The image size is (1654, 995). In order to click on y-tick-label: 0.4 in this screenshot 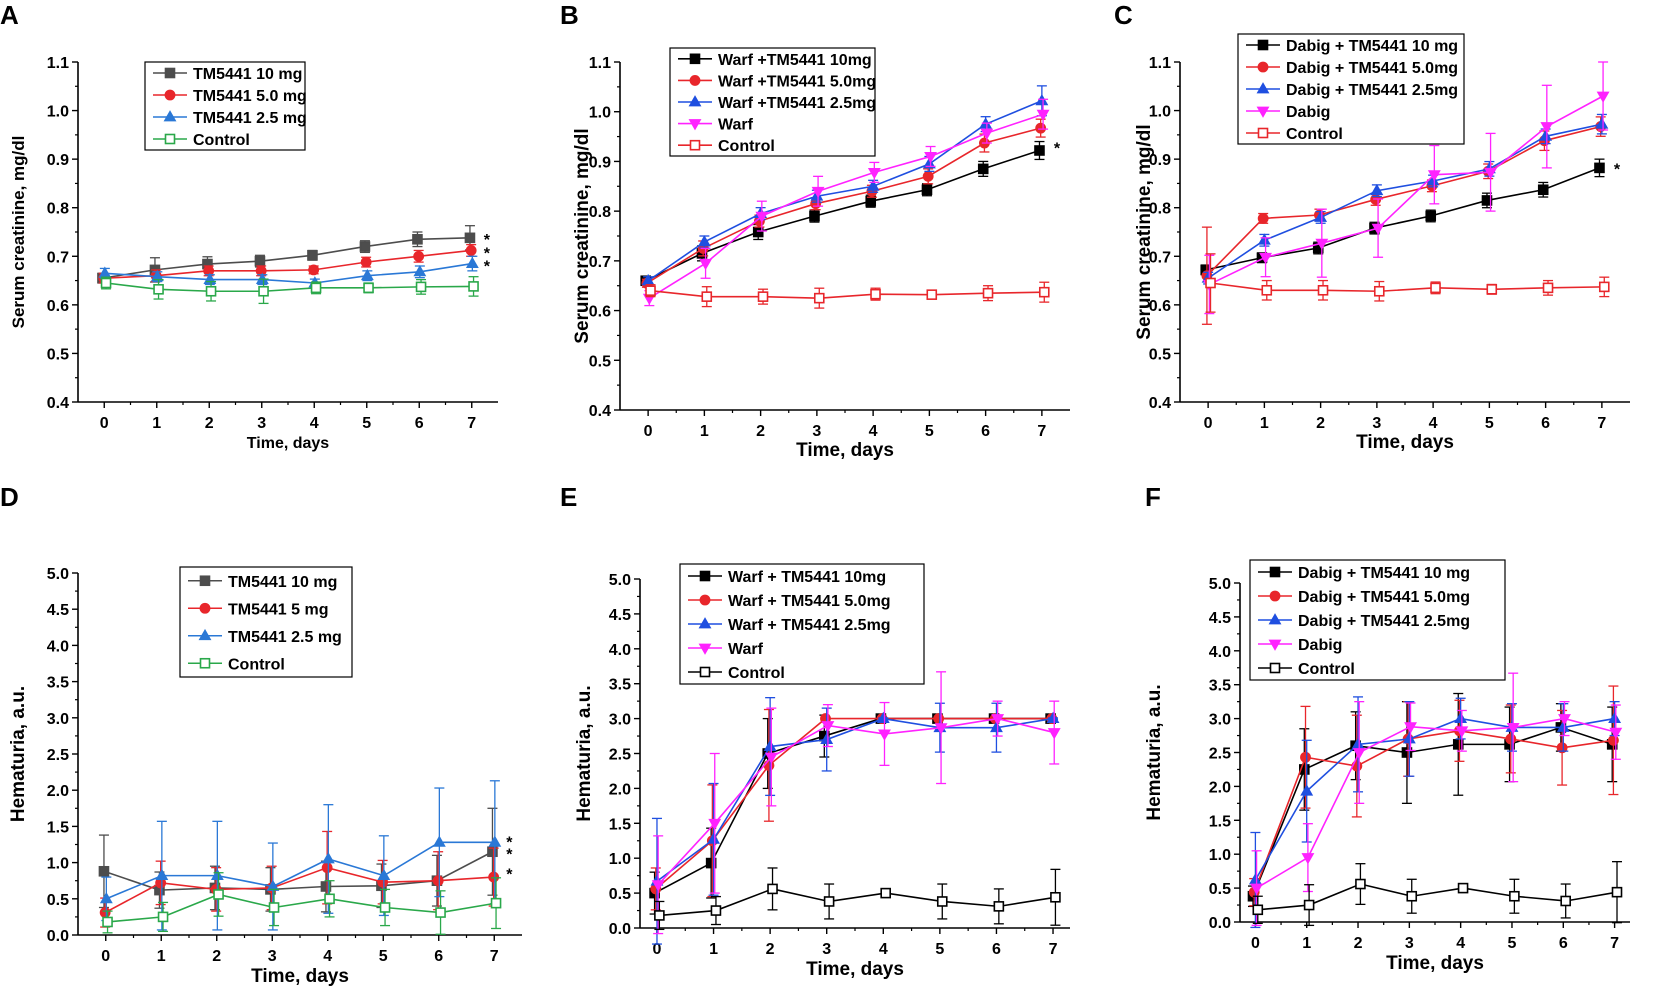, I will do `click(600, 411)`.